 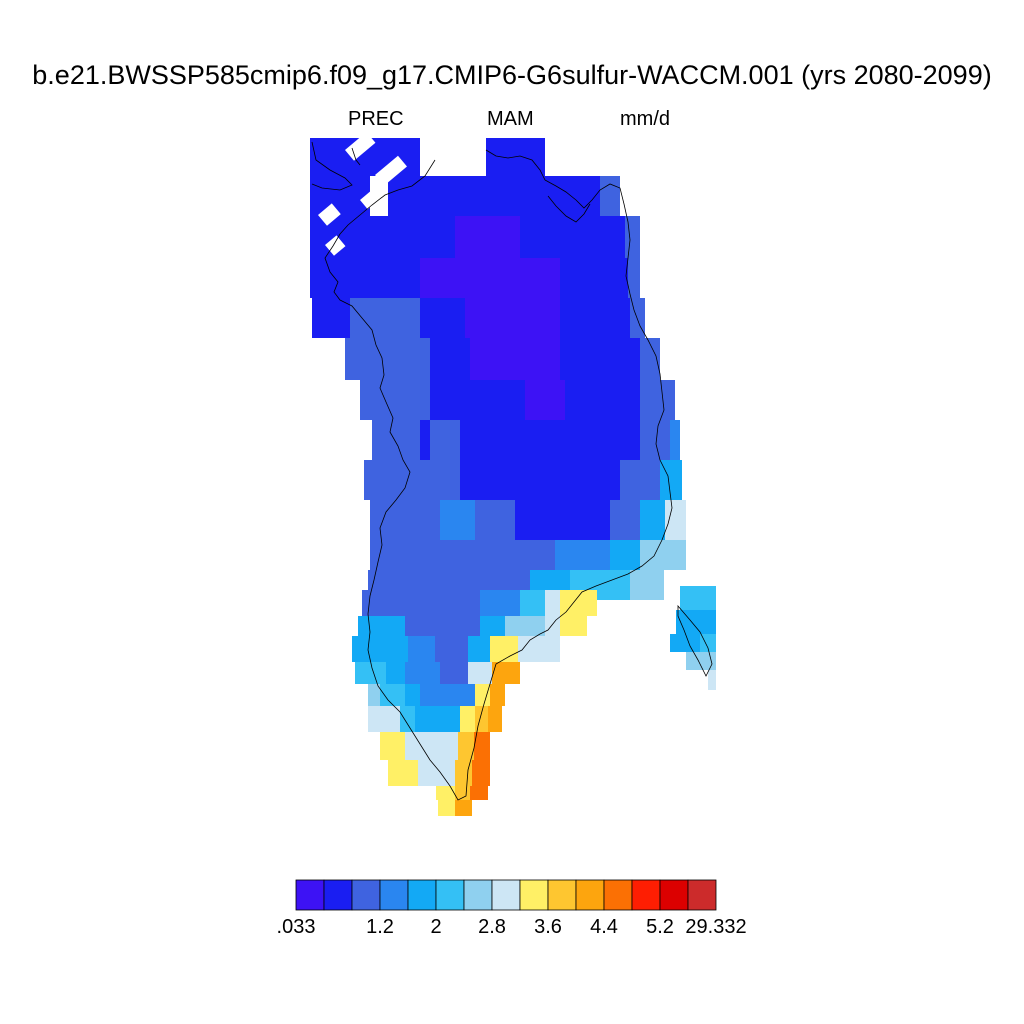 I want to click on colorbar-tick-label: 29.332, so click(x=716, y=927).